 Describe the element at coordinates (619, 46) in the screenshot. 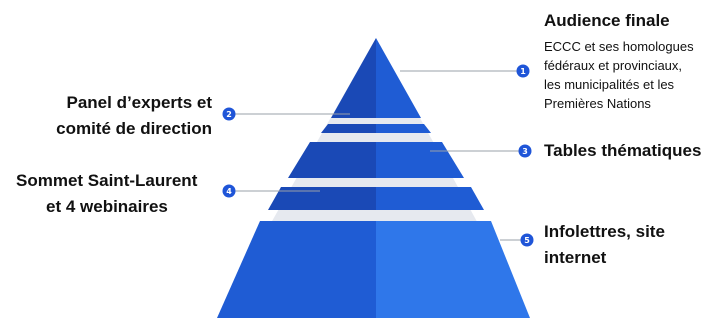

I see `level-1-description-line: ECCC et ses homologues` at that location.